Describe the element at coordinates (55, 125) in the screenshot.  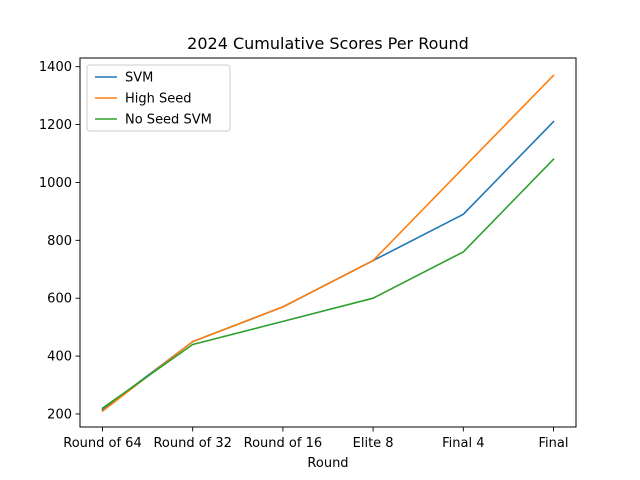
I see `y-tick-label: 1200` at that location.